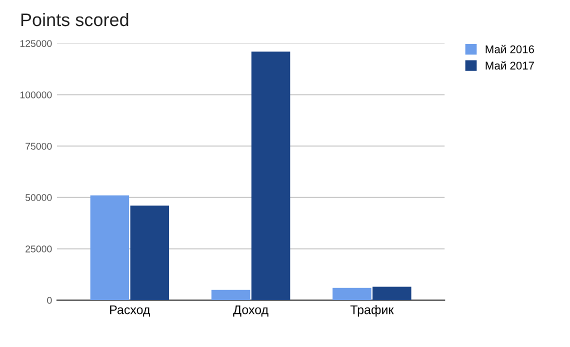  What do you see at coordinates (39, 146) in the screenshot?
I see `y-tick-label: 75000` at bounding box center [39, 146].